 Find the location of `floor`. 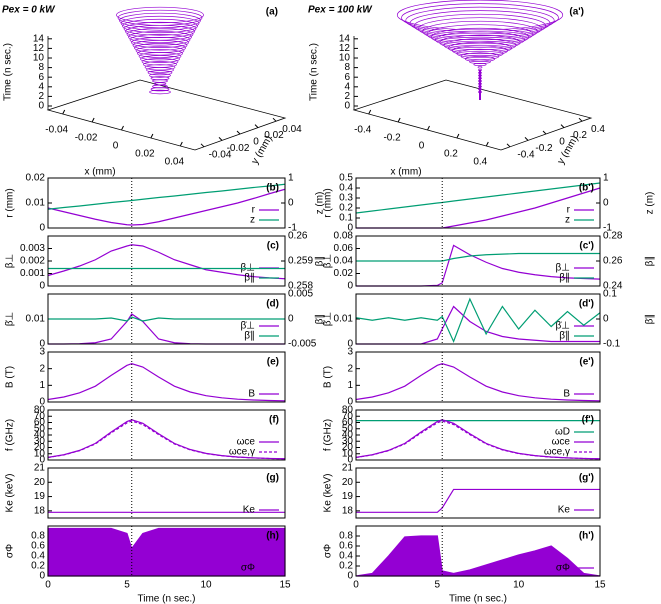

floor is located at coordinates (472, 115).